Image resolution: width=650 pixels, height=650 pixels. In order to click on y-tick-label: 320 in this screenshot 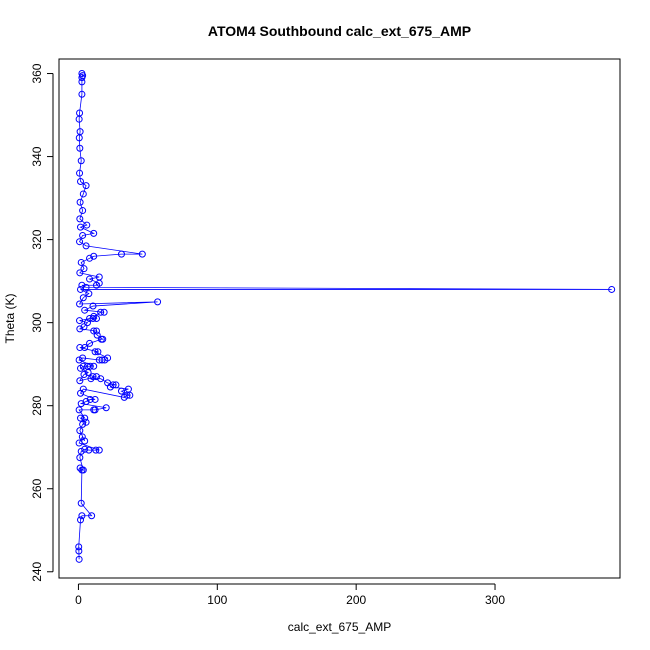, I will do `click(37, 239)`.